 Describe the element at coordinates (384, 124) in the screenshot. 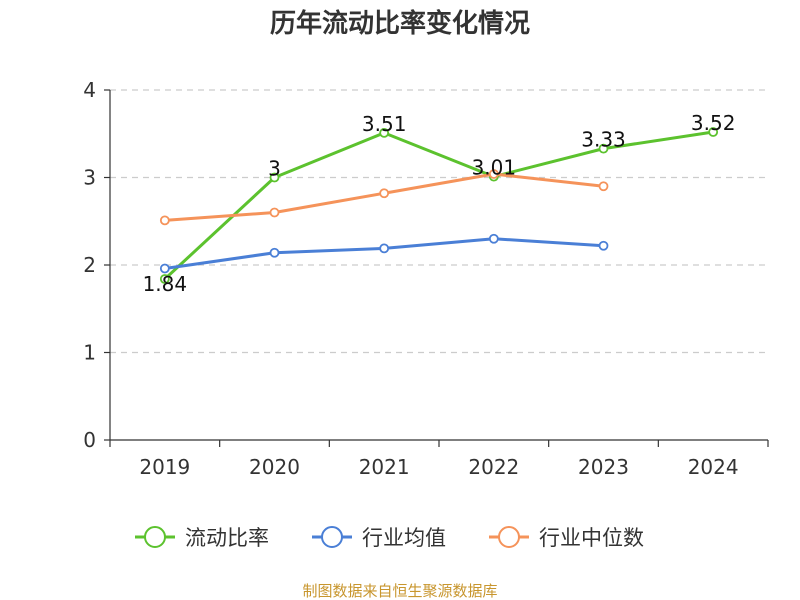

I see `data-label: 3.51` at that location.